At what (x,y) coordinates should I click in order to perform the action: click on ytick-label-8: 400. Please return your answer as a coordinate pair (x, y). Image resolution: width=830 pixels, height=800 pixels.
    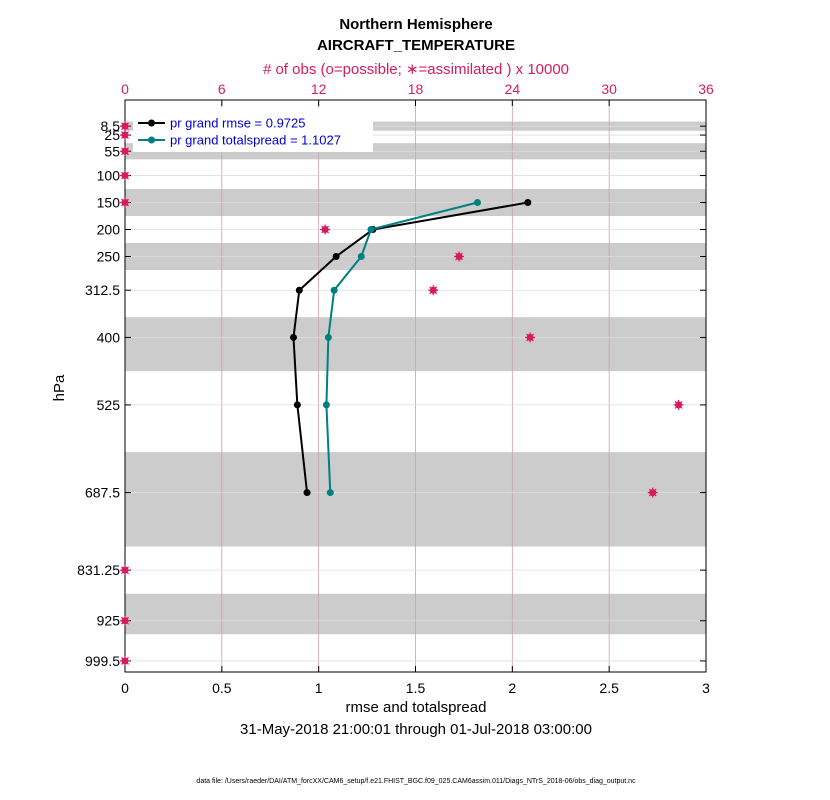
    Looking at the image, I should click on (109, 337).